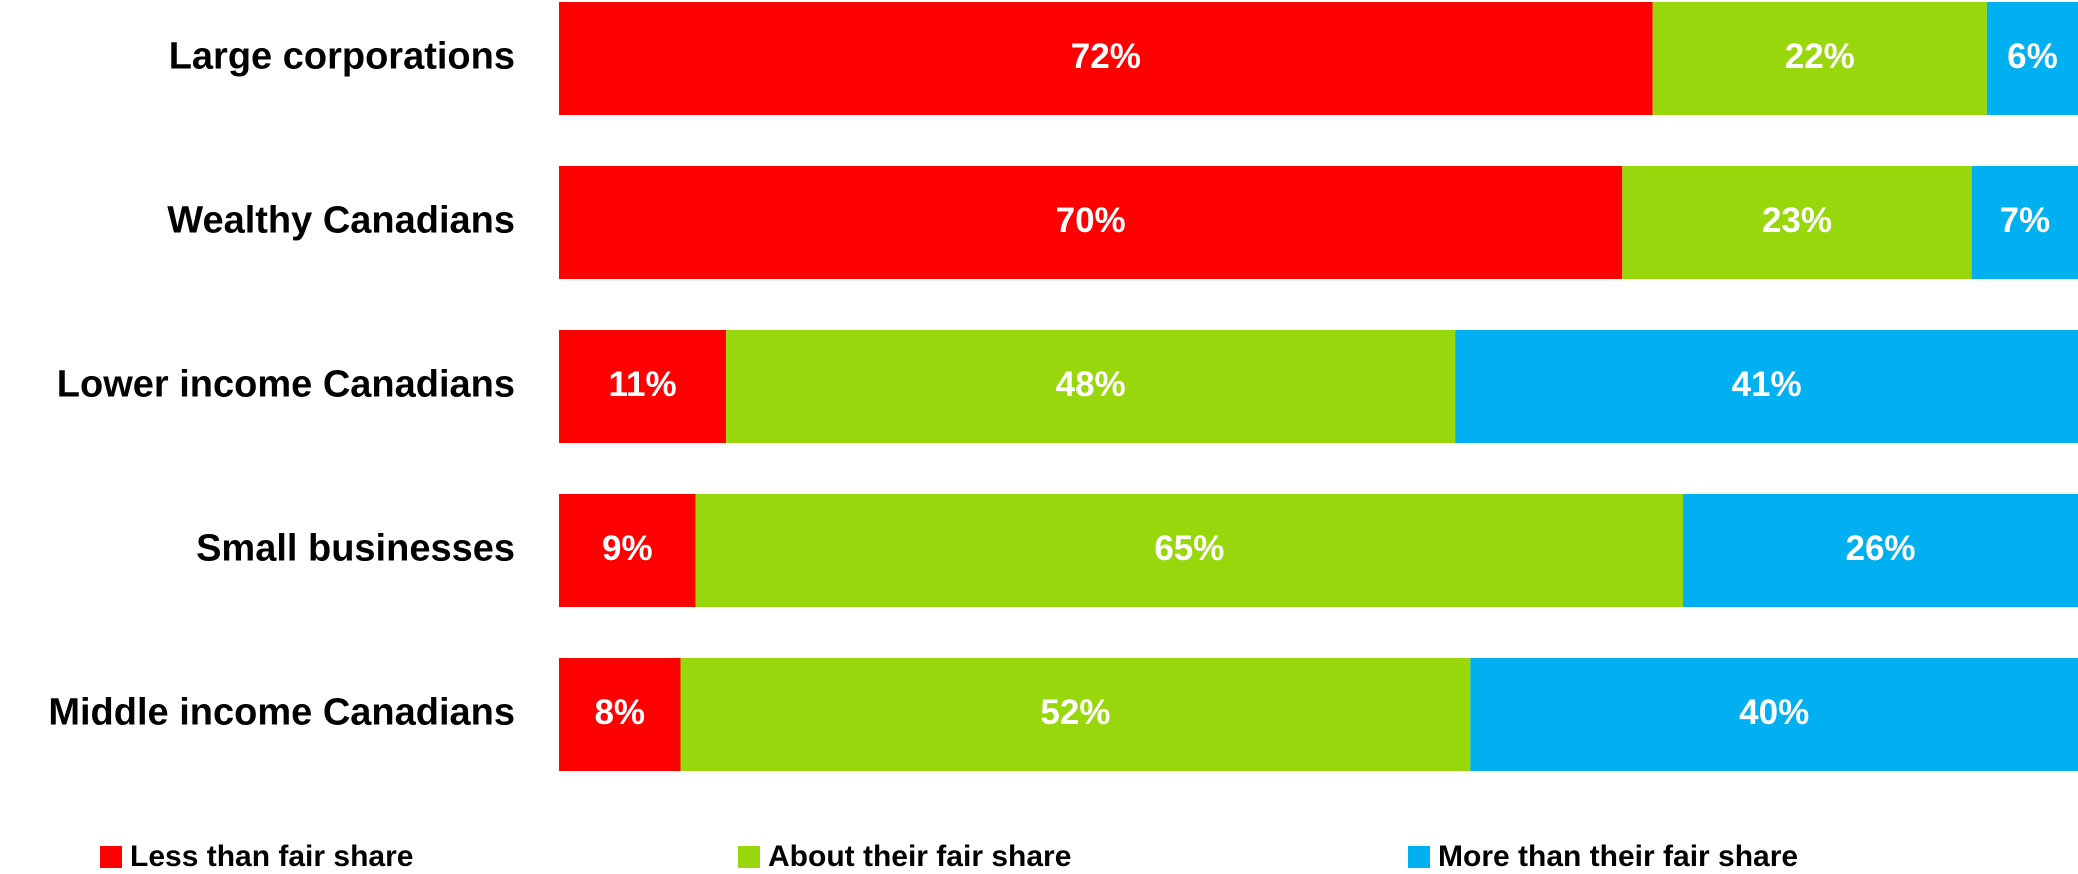 The height and width of the screenshot is (874, 2078). I want to click on data-label: 48%, so click(1091, 384).